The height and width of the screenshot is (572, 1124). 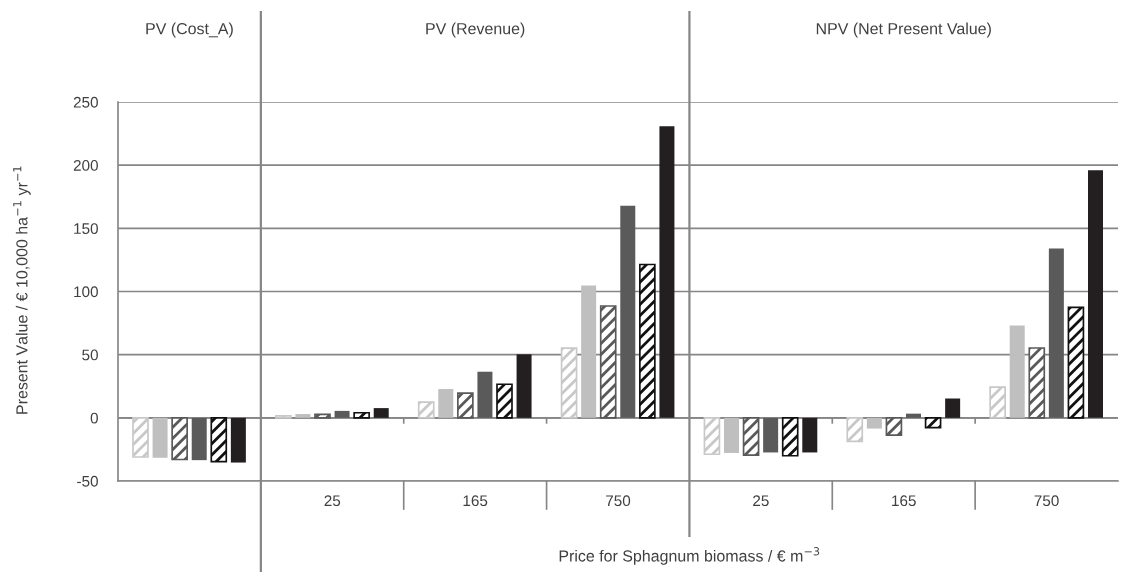 What do you see at coordinates (87, 481) in the screenshot?
I see `y-tick-label: -50` at bounding box center [87, 481].